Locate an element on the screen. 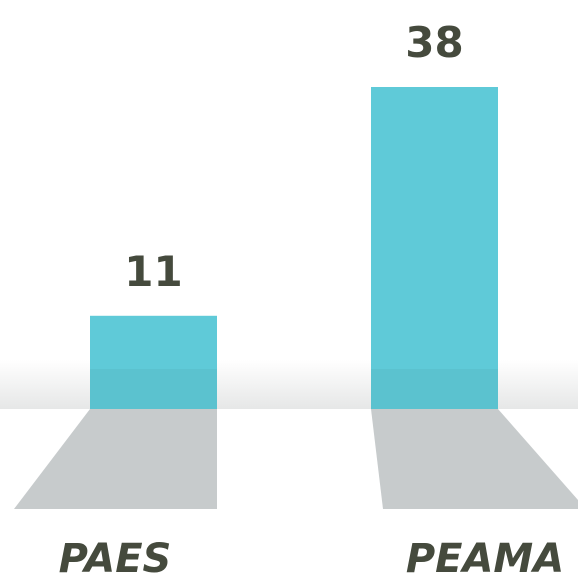  category-label: PEAMA is located at coordinates (485, 555).